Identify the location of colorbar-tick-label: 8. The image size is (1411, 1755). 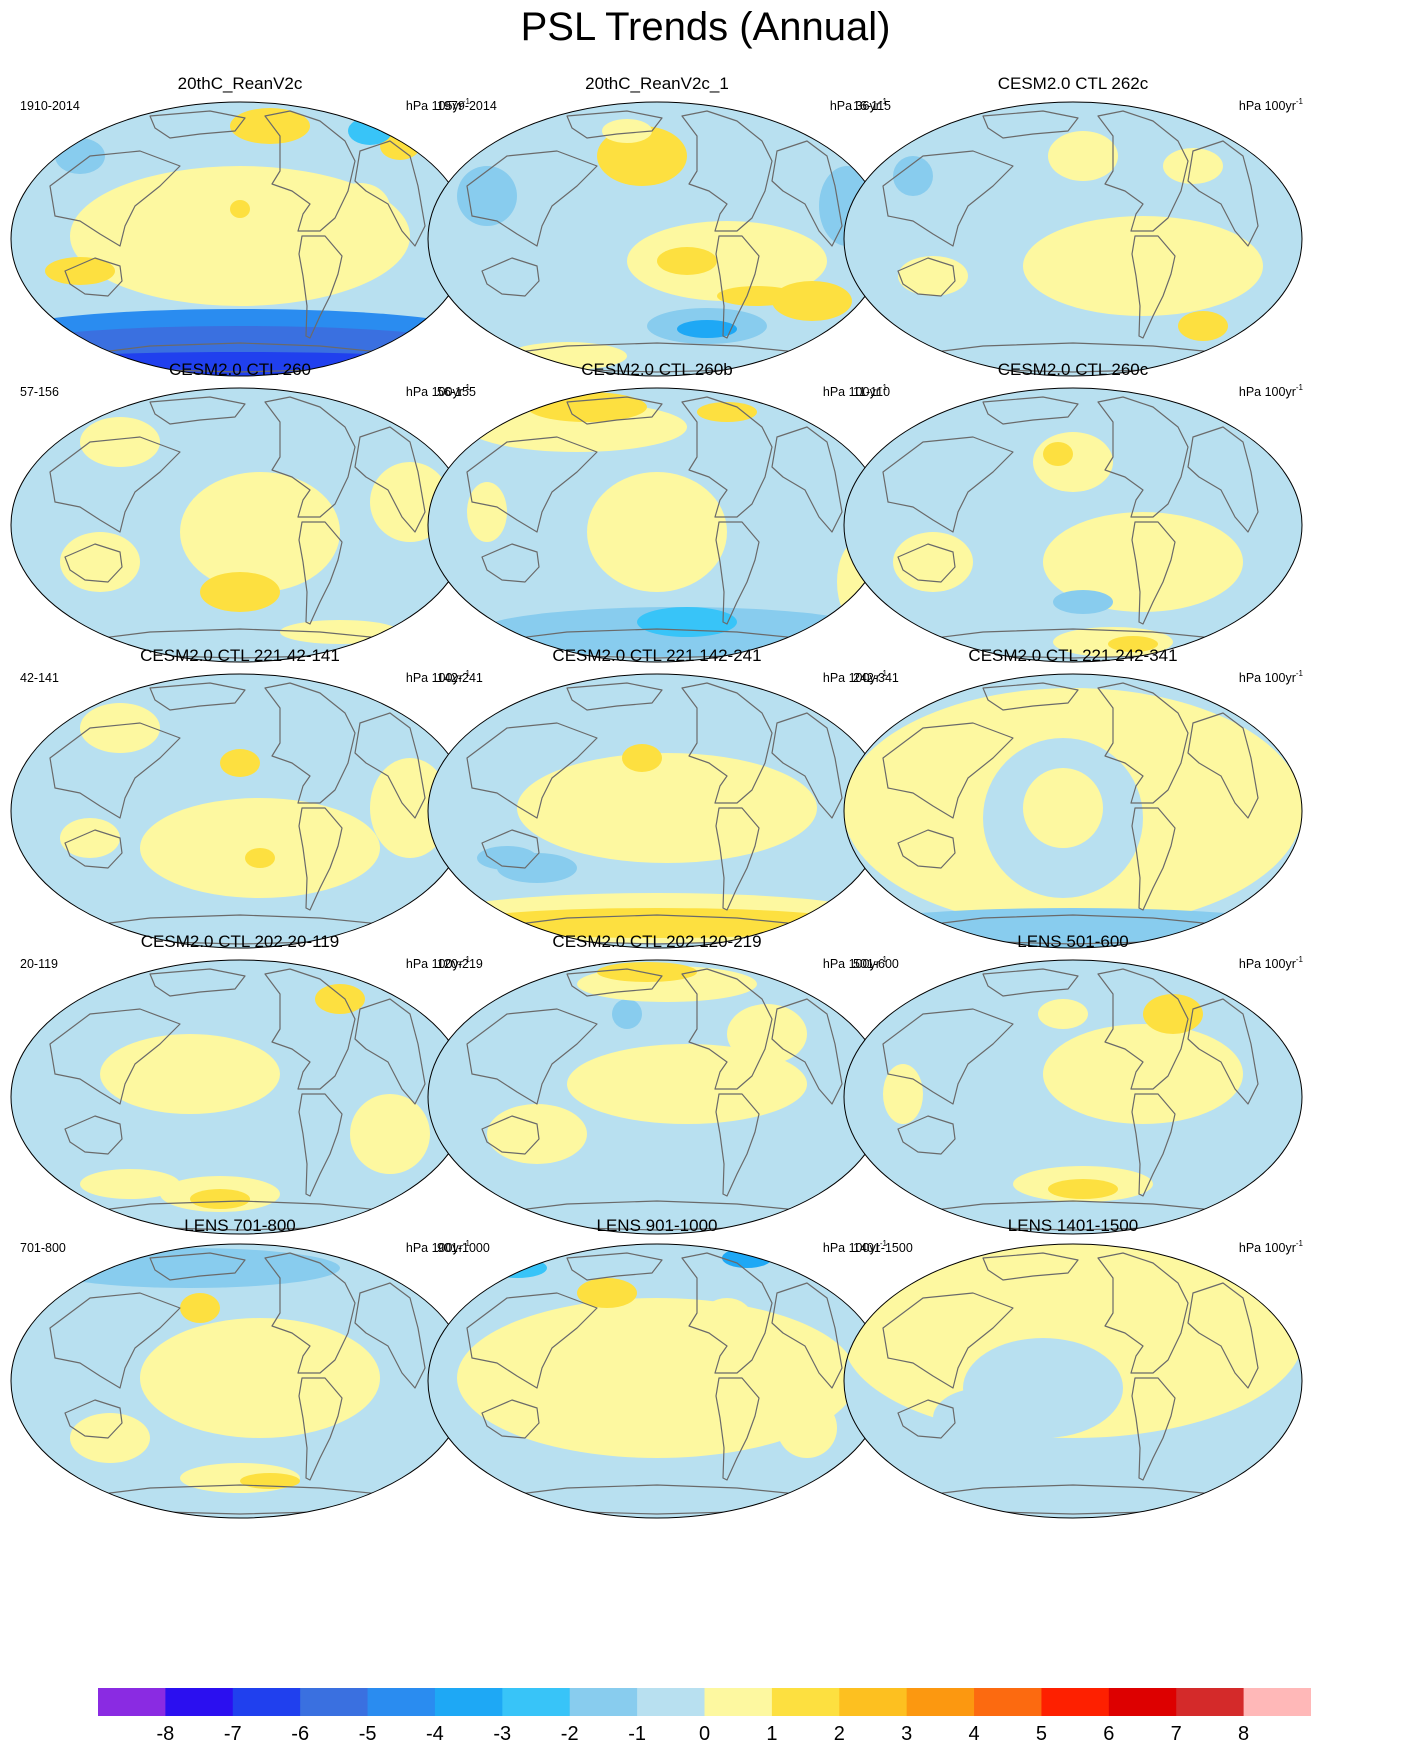
(1244, 1734).